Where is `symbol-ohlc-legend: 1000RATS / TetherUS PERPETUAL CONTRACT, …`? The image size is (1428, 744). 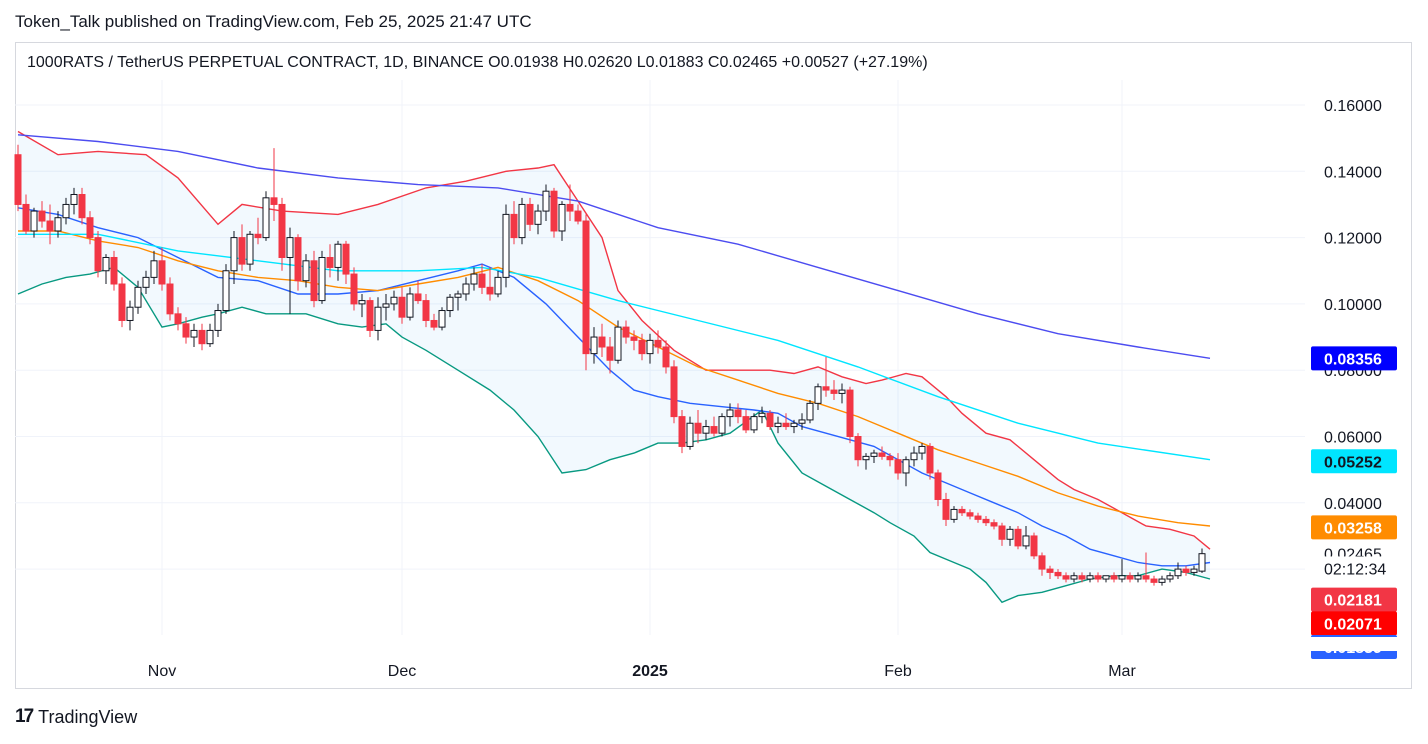
symbol-ohlc-legend: 1000RATS / TetherUS PERPETUAL CONTRACT, … is located at coordinates (477, 62).